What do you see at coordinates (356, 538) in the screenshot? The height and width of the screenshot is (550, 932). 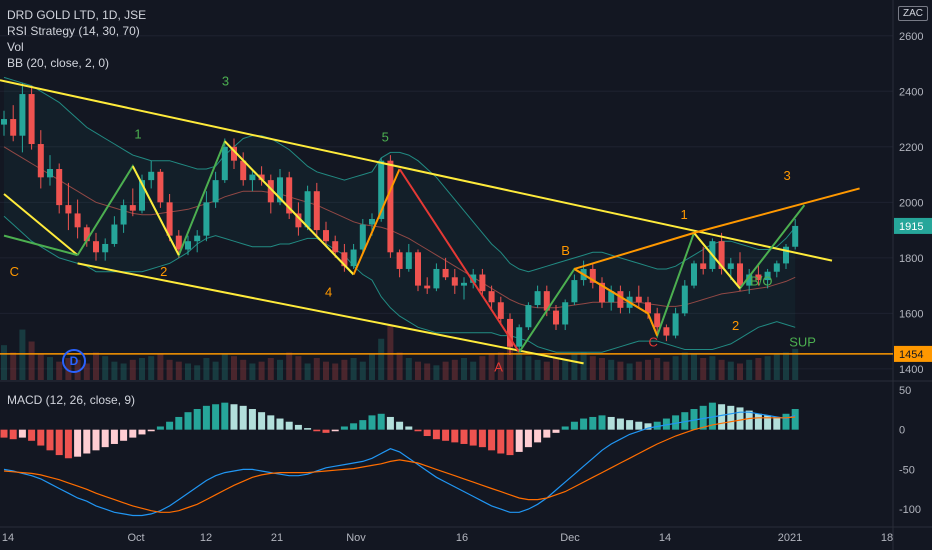 I see `time-tick-label: Nov` at bounding box center [356, 538].